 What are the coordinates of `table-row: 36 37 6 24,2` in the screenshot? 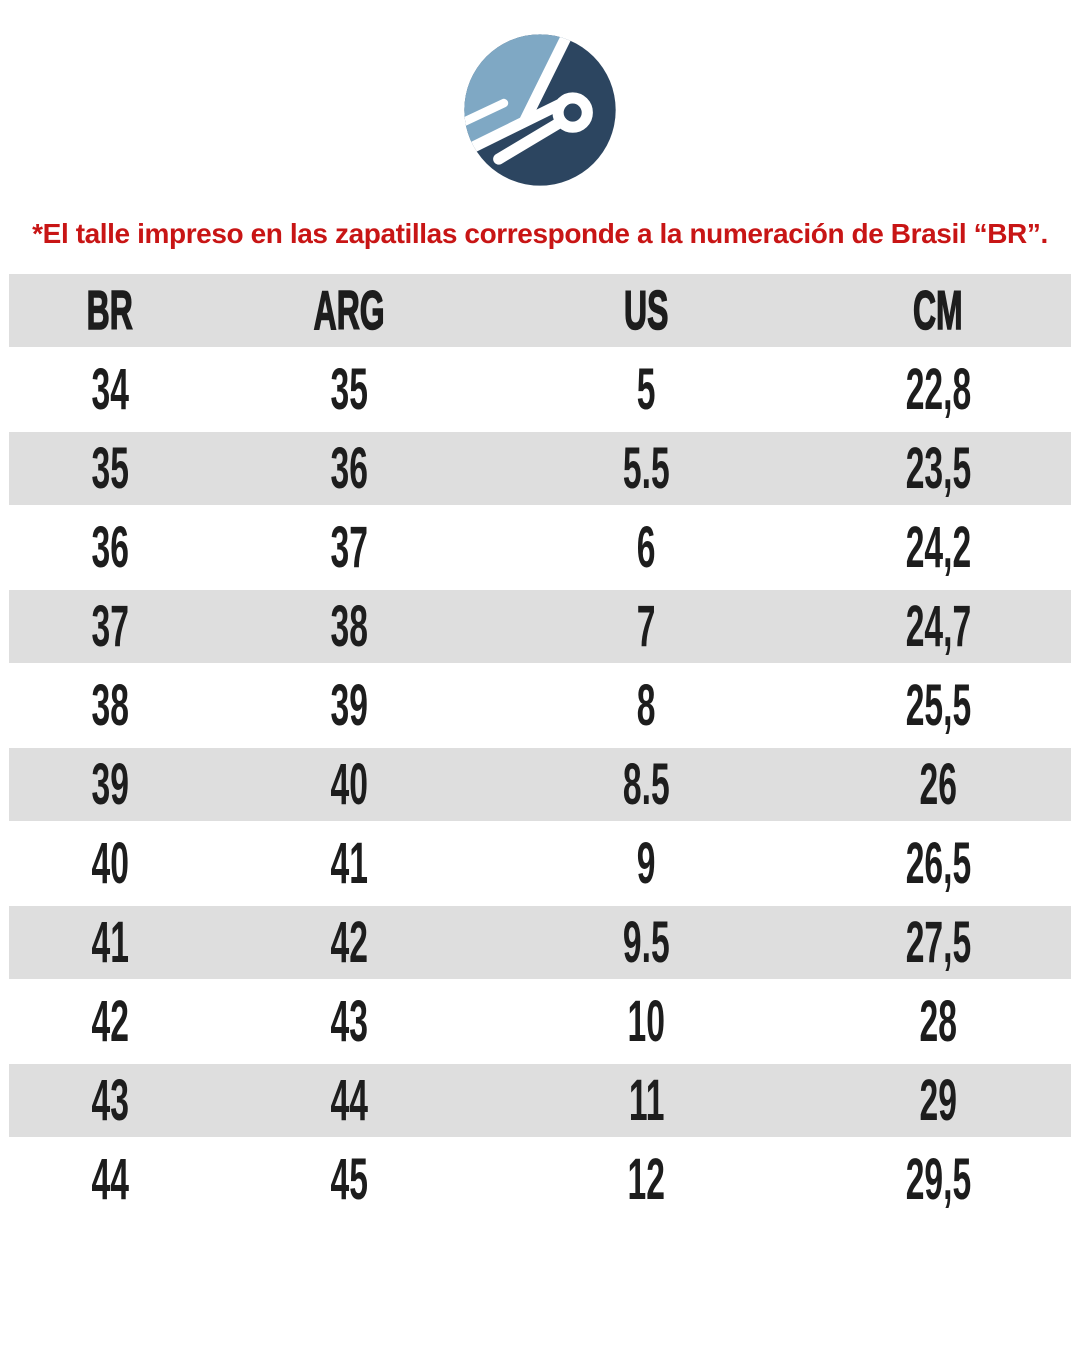 It's located at (540, 549).